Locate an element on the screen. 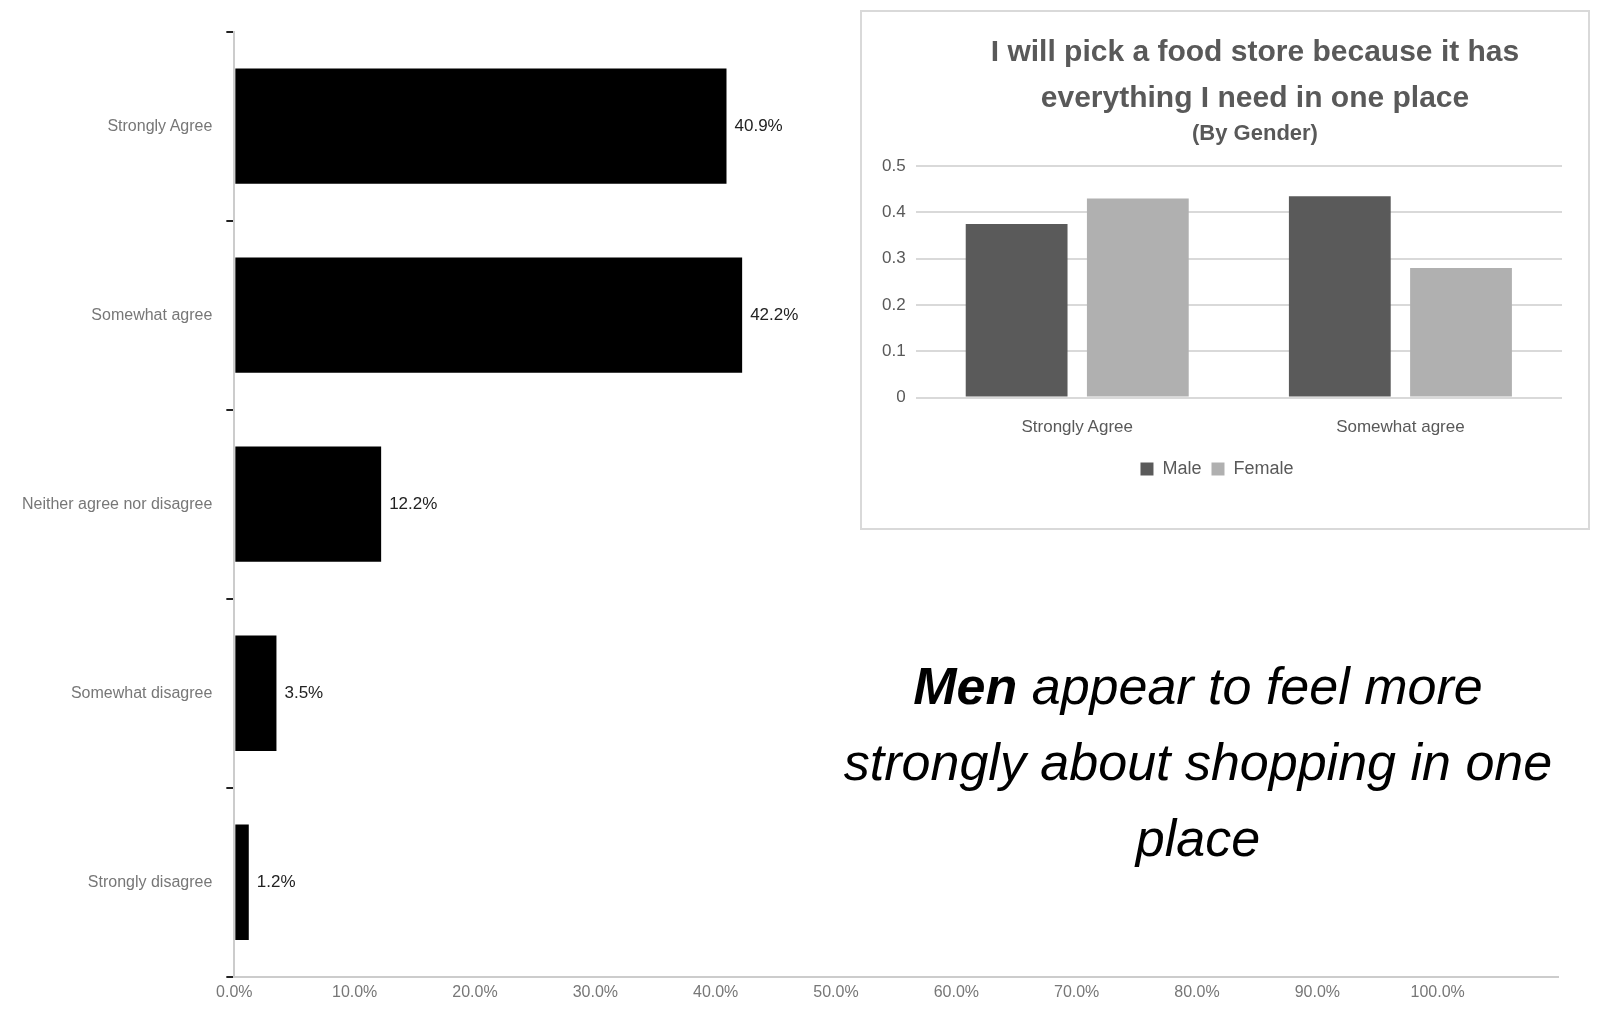 This screenshot has height=1021, width=1608. legend-label: Male is located at coordinates (1182, 467).